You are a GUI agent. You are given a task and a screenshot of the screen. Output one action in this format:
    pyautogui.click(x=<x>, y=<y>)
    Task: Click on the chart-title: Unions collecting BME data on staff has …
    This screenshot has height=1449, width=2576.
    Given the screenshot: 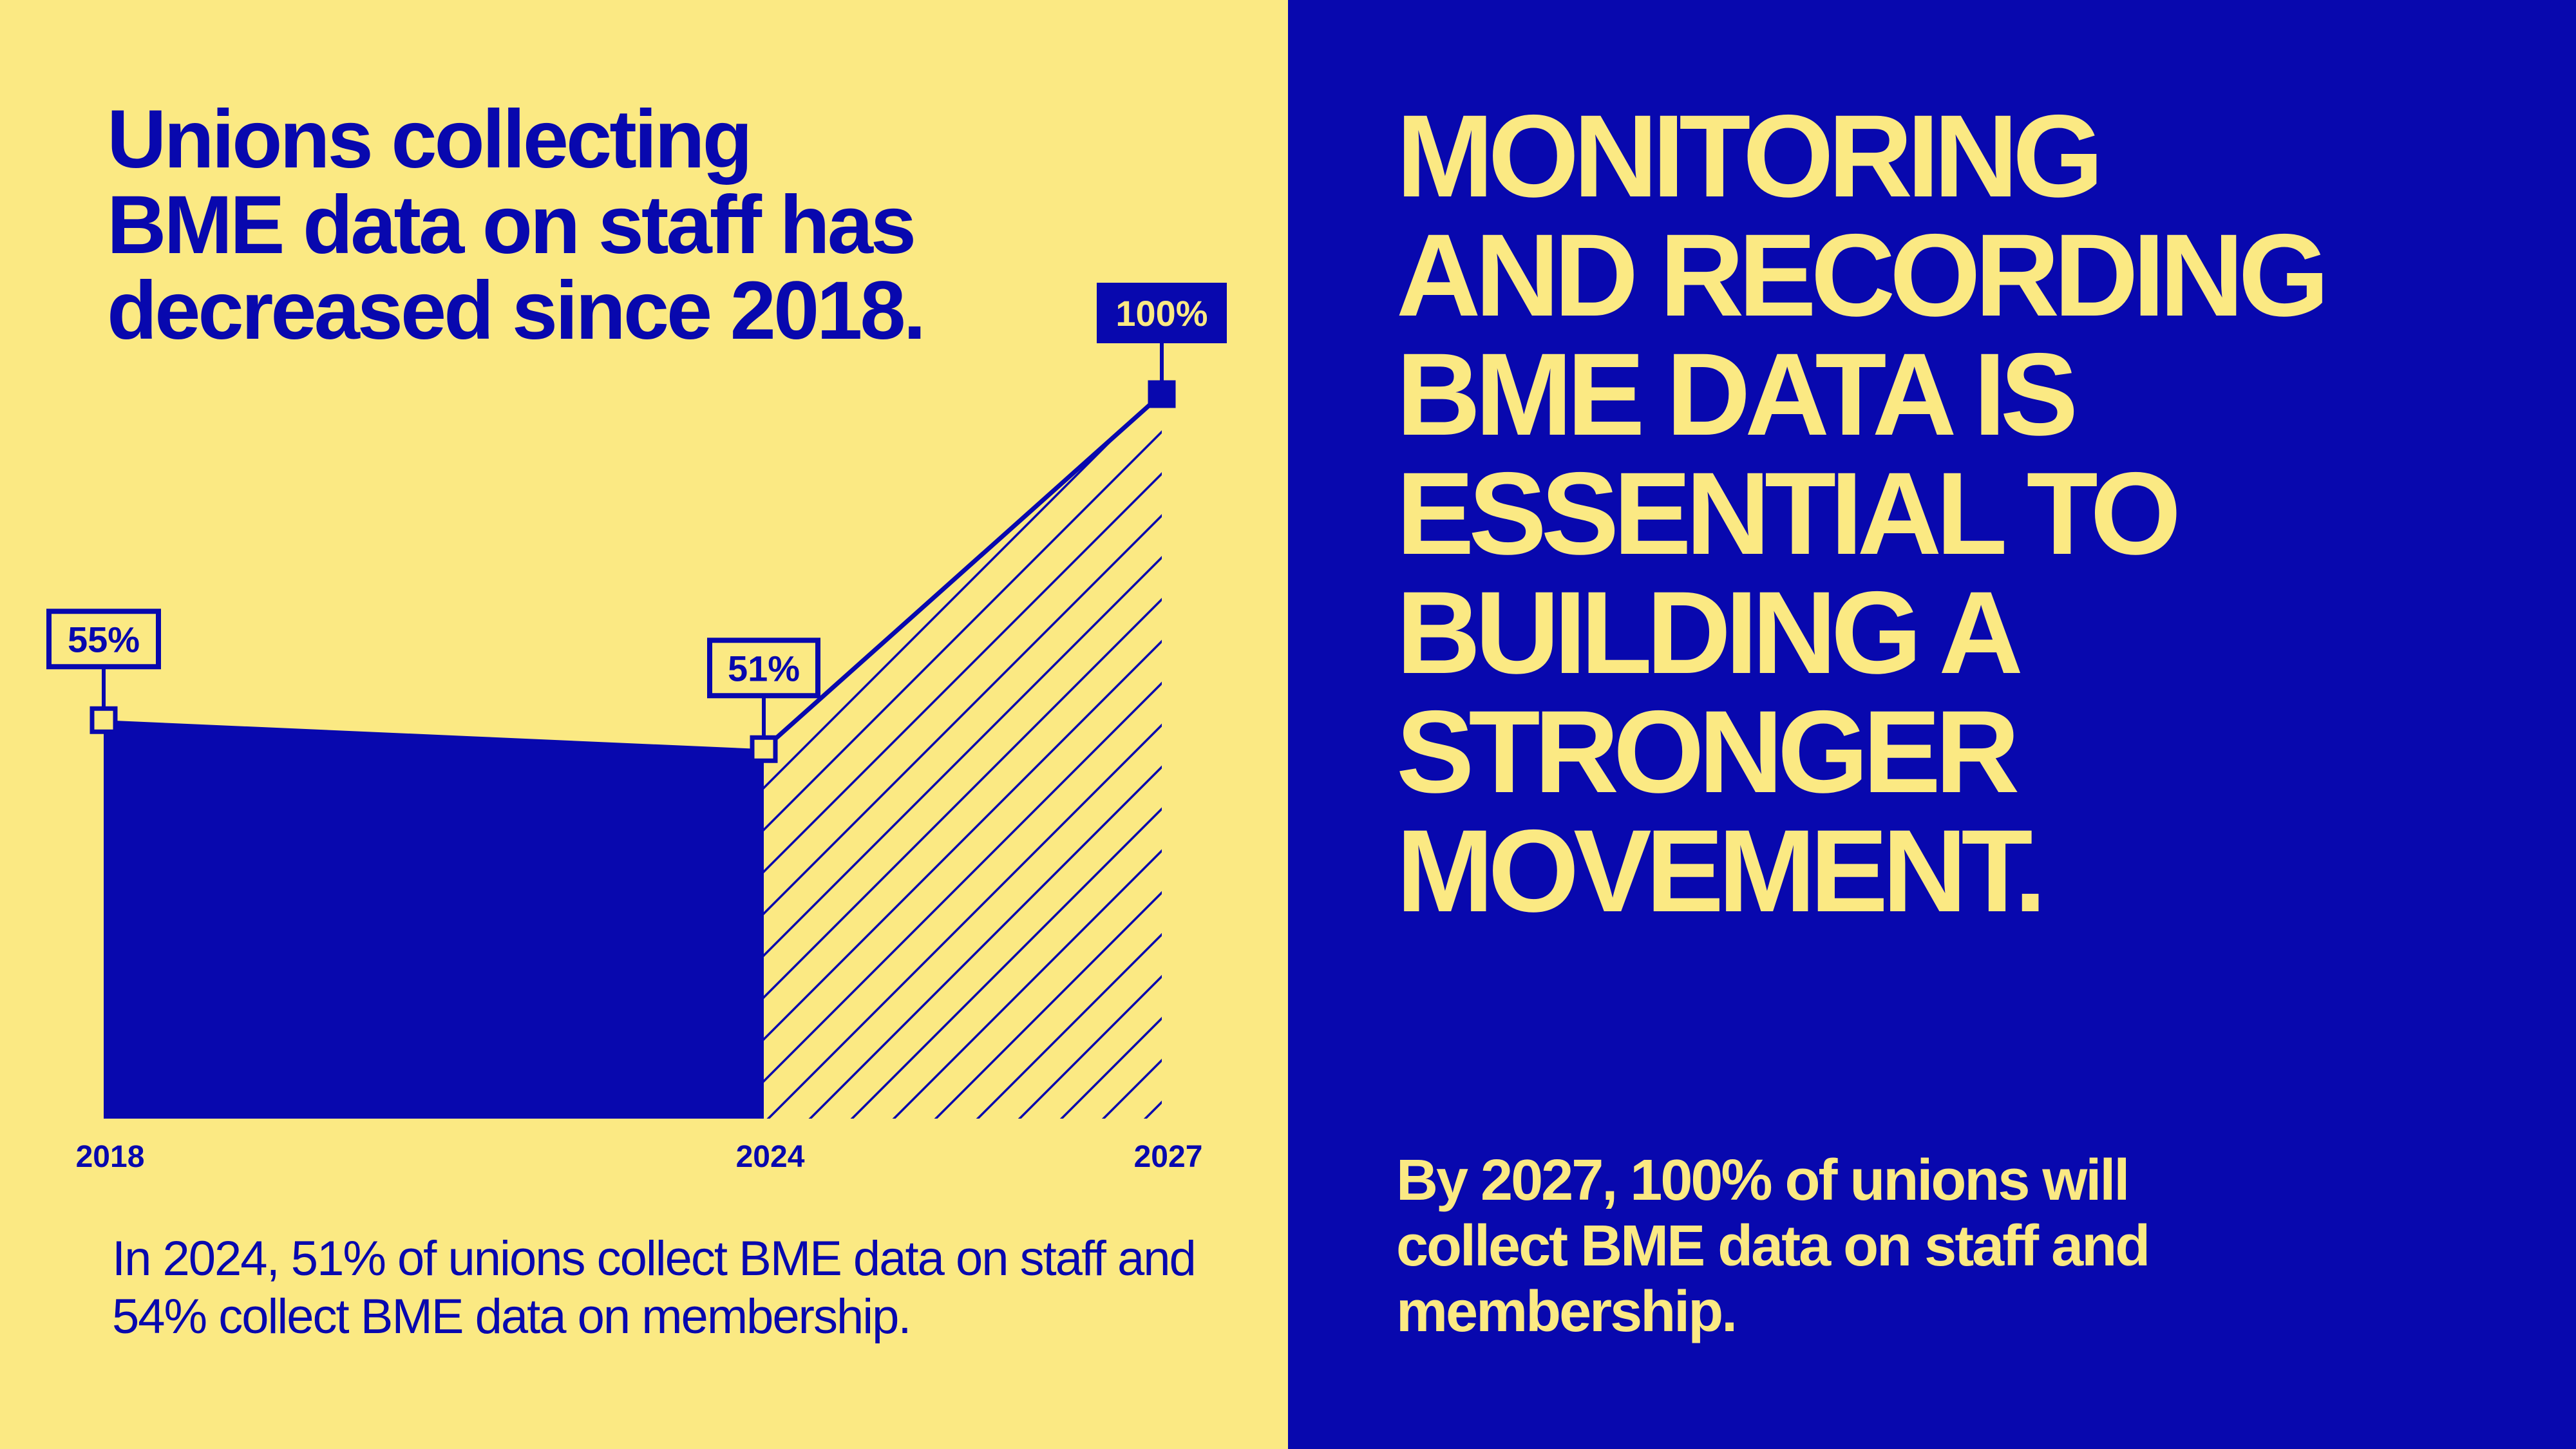 What is the action you would take?
    pyautogui.click(x=516, y=225)
    